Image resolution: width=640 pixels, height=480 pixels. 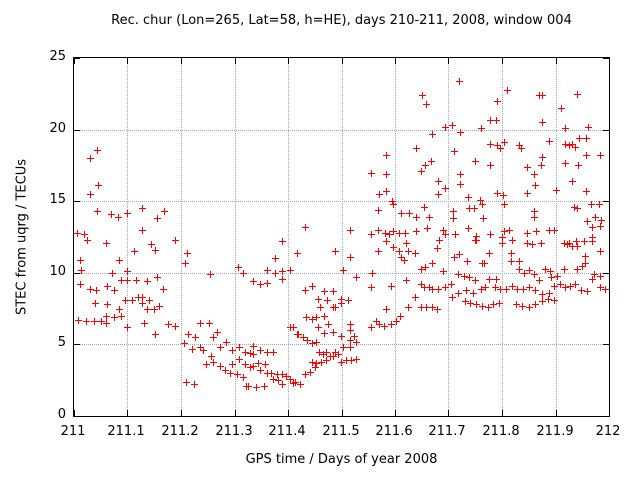 I want to click on y-gridline, so click(x=341, y=130).